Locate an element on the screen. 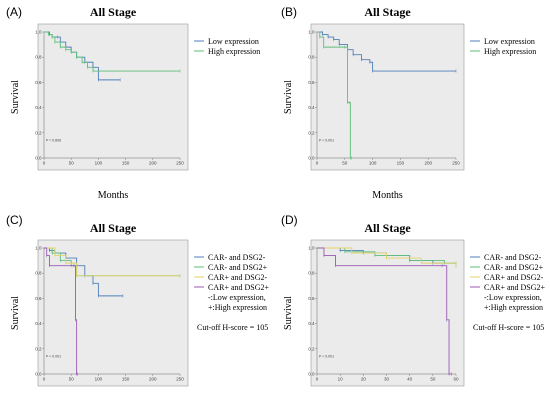  panel-letter: (A) is located at coordinates (14, 12).